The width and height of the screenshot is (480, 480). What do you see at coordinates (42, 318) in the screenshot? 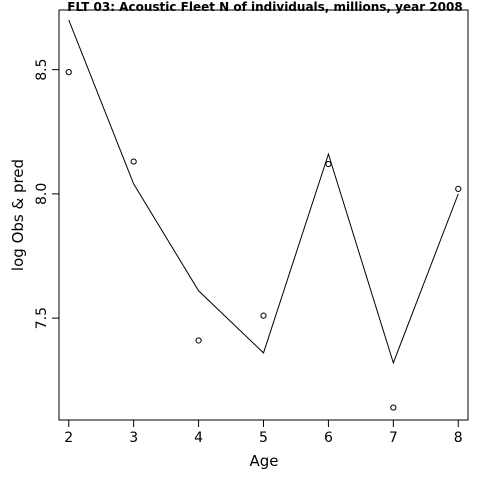
I see `y-tick-label: 7.5` at bounding box center [42, 318].